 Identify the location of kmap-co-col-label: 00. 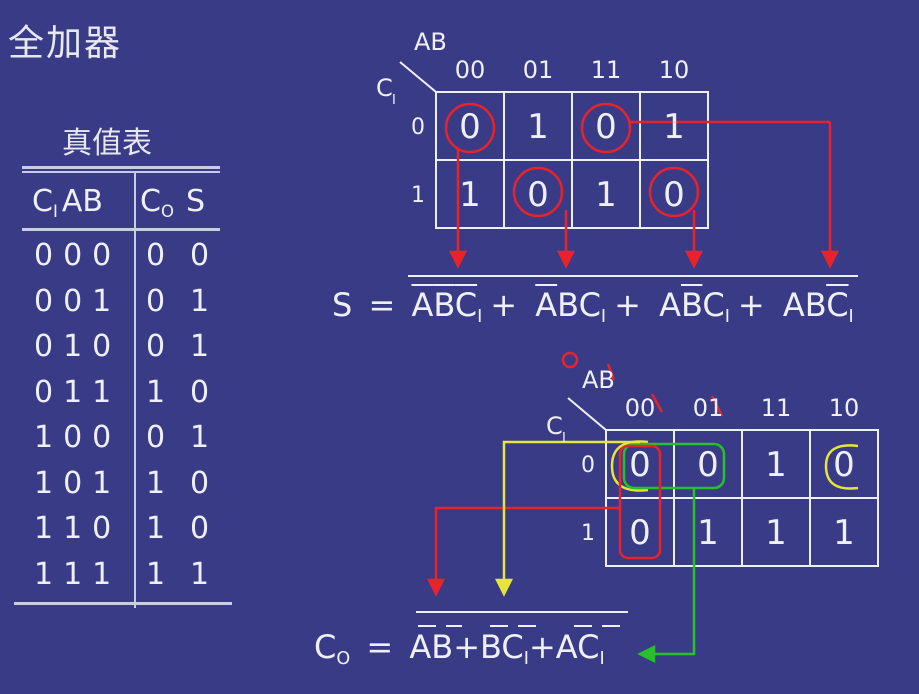
(640, 408).